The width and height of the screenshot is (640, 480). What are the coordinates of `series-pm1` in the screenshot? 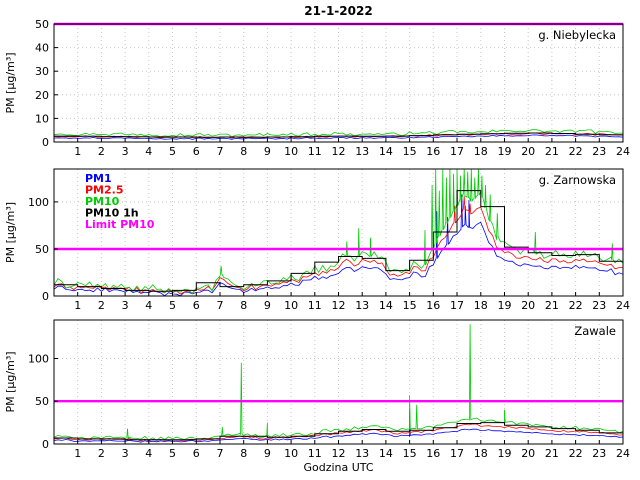 It's located at (338, 426).